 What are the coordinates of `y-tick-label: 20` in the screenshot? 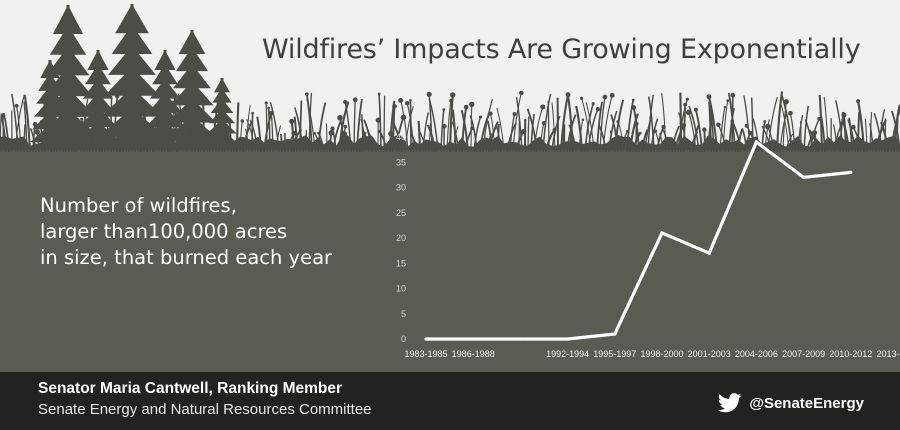 It's located at (401, 238).